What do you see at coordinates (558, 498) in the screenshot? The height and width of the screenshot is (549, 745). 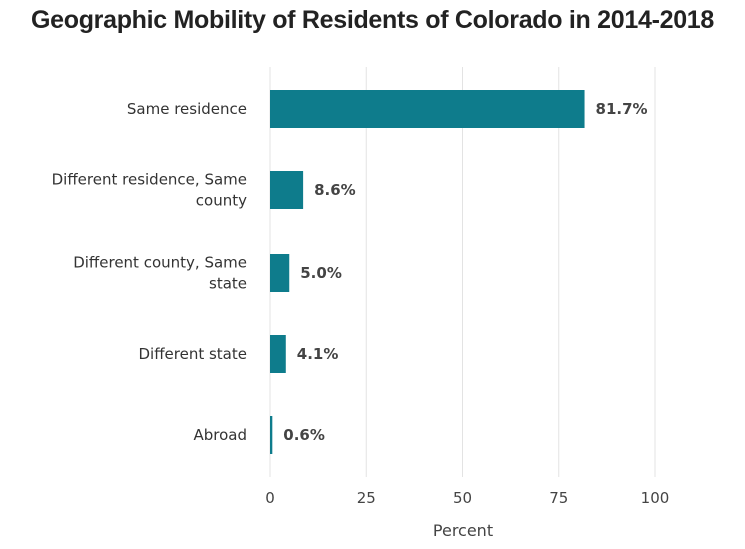 I see `x-tick-label-3: 75` at bounding box center [558, 498].